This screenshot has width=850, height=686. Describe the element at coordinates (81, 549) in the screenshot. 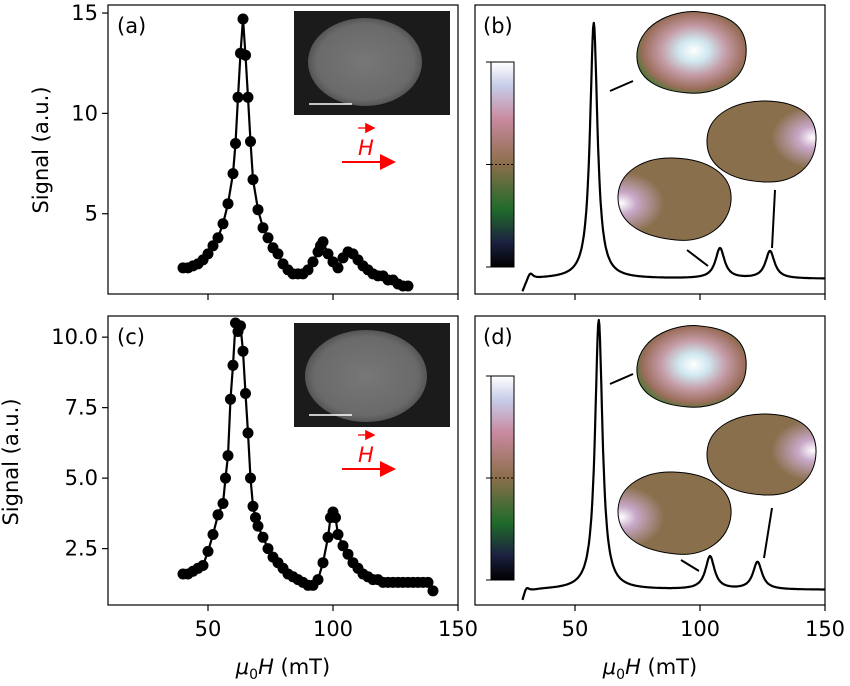

I see `y-tick-label: 2.5` at that location.